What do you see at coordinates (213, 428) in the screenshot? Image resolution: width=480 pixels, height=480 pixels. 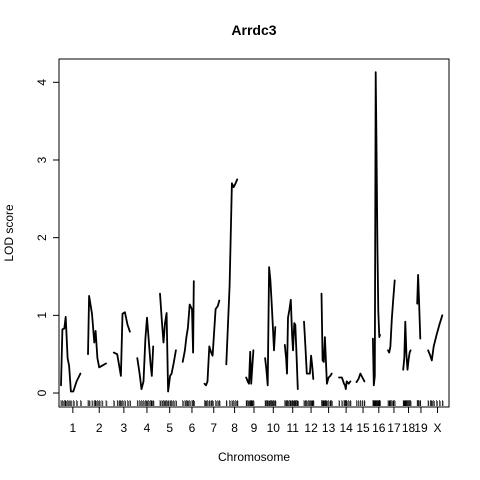 I see `x-tick-label-chr-7: 7` at bounding box center [213, 428].